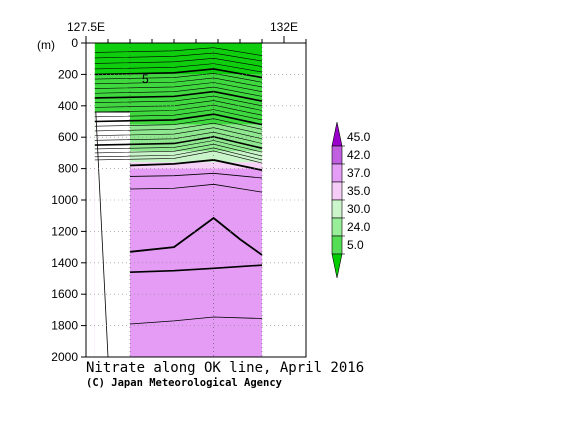 This screenshot has width=570, height=423. What do you see at coordinates (225, 368) in the screenshot?
I see `chart-title: Nitrate along OK line, April 2016` at bounding box center [225, 368].